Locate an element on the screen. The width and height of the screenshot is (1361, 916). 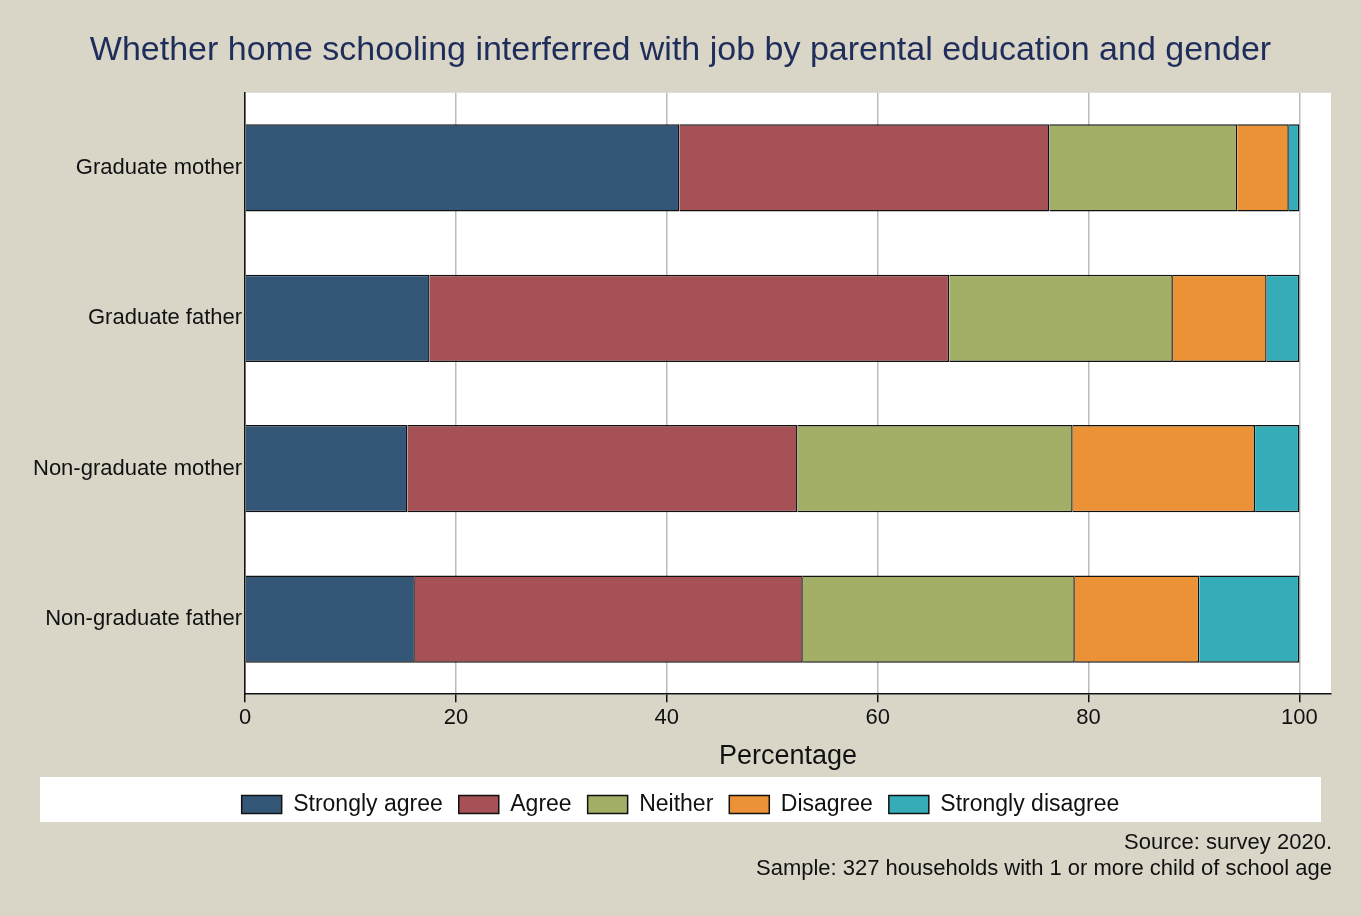
legend-label: Neither is located at coordinates (676, 802).